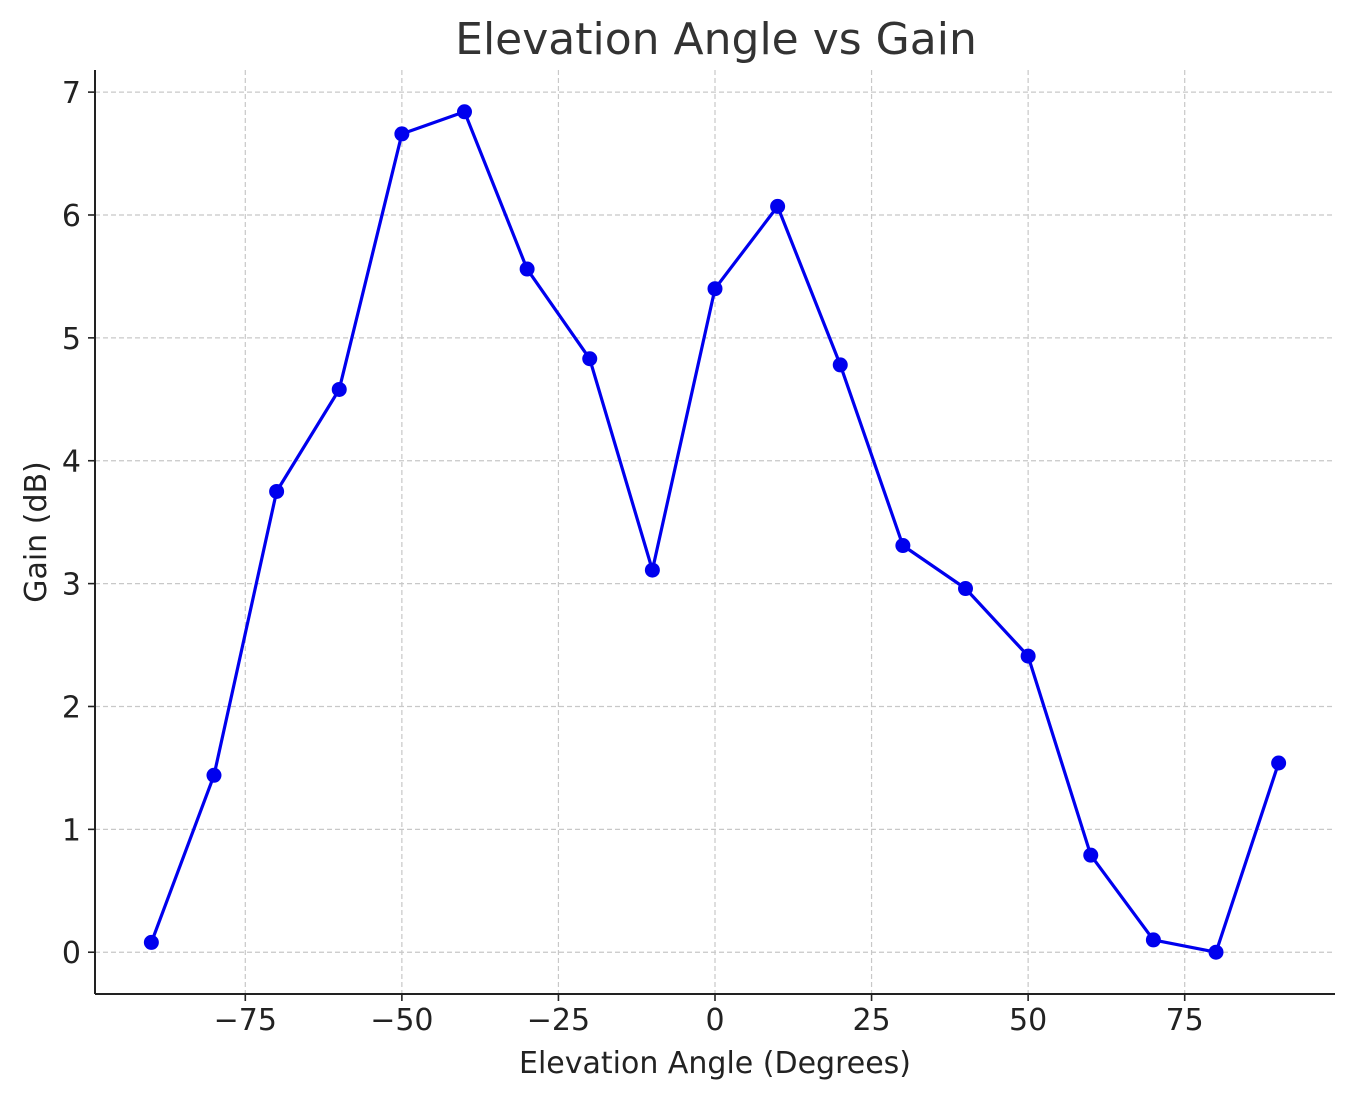 The image size is (1355, 1105). What do you see at coordinates (245, 1020) in the screenshot?
I see `x-tick-label: −75` at bounding box center [245, 1020].